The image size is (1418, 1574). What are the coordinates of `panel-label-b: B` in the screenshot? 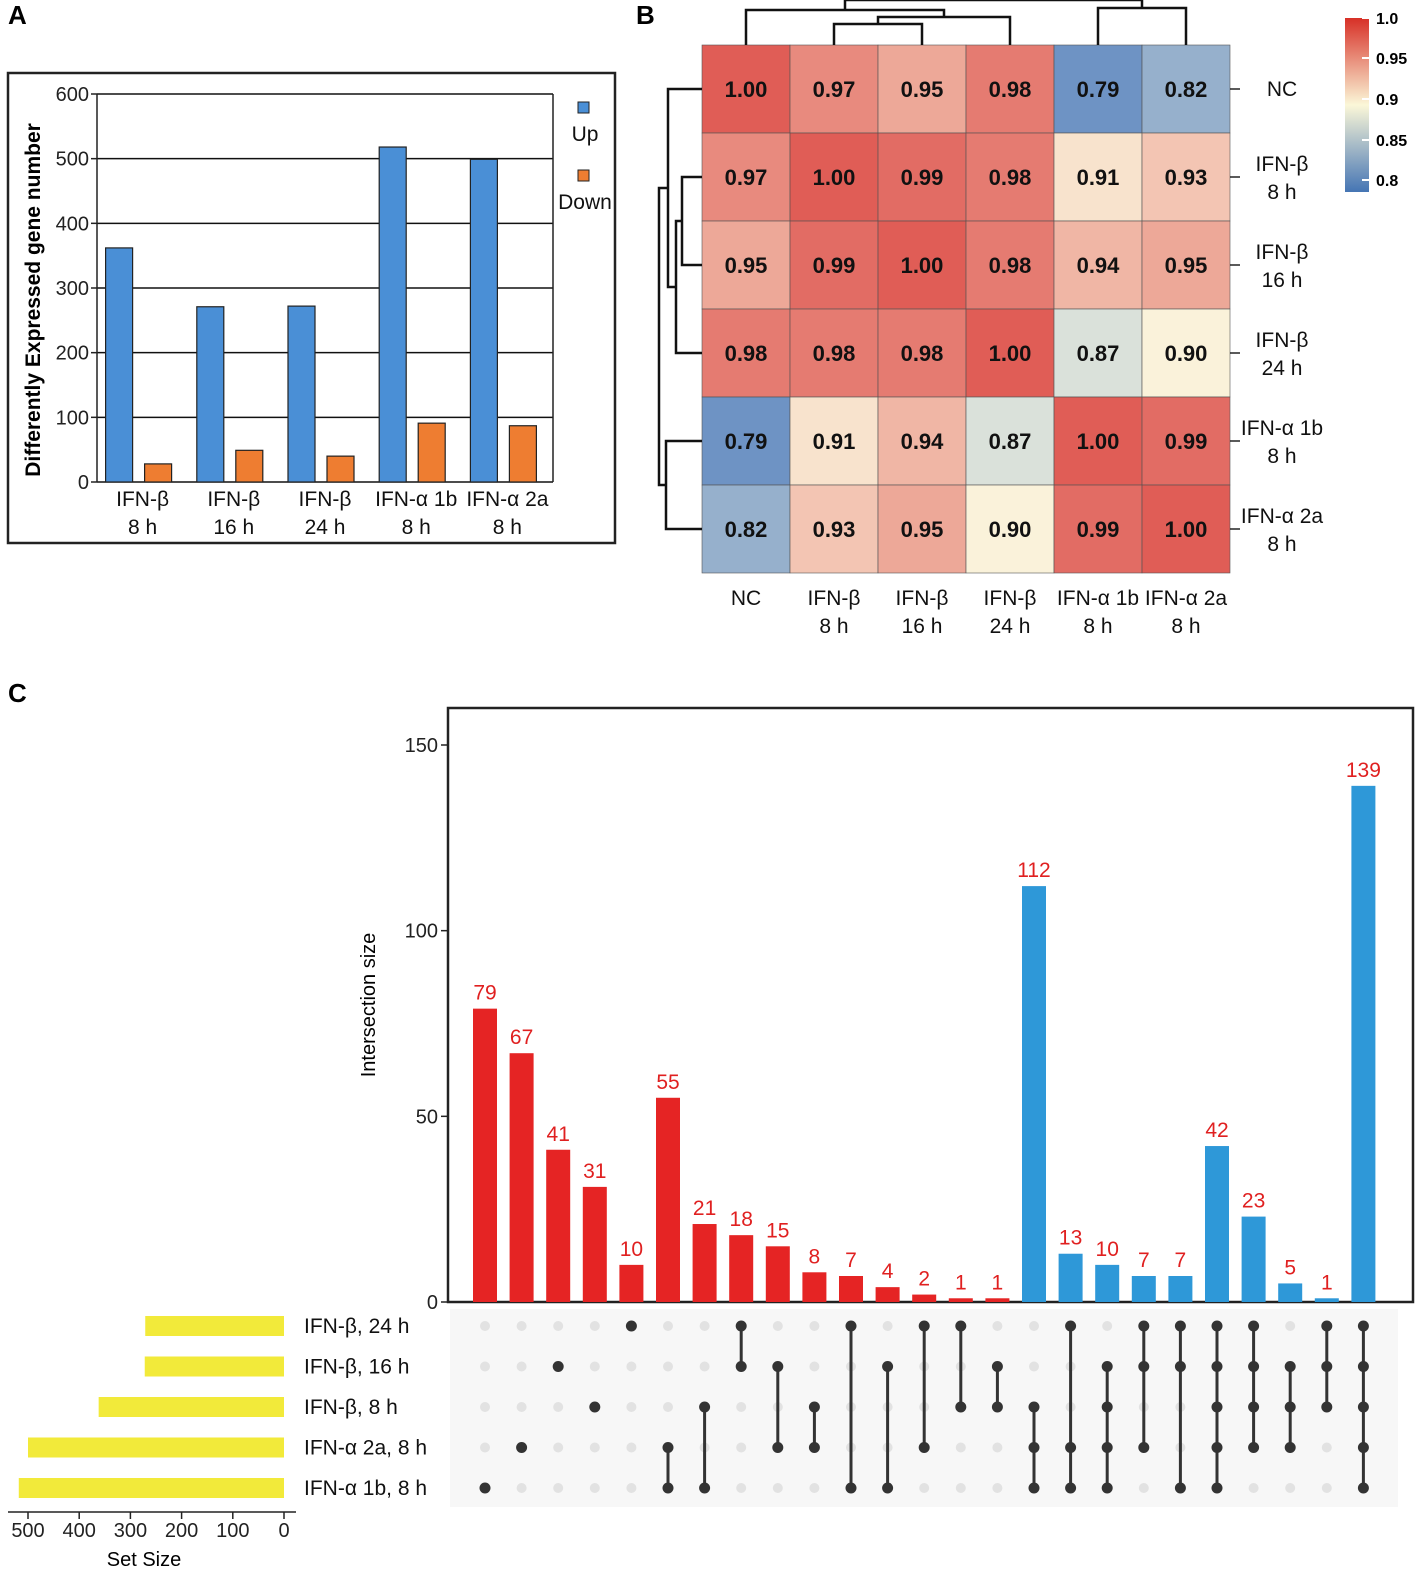 It's located at (645, 15).